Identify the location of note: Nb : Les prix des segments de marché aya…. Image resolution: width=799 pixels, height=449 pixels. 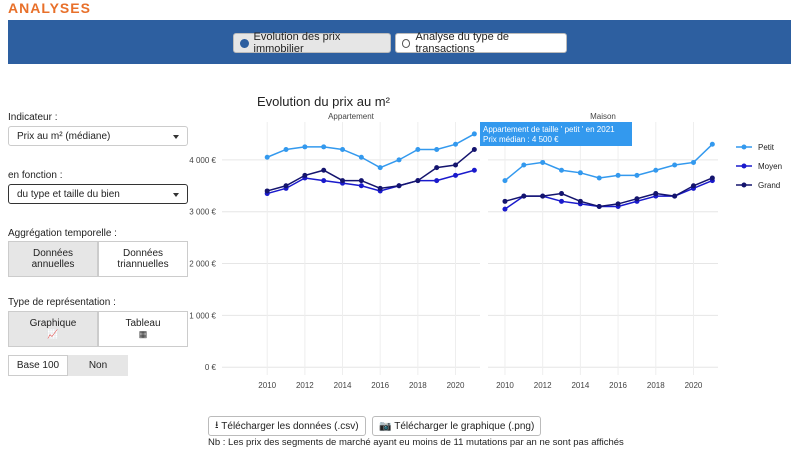
(416, 442).